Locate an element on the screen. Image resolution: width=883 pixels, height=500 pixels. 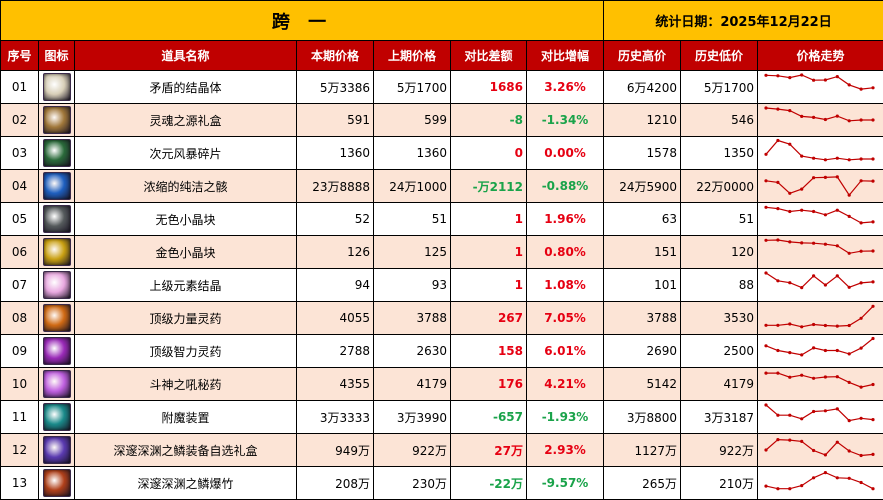
history-high: 151 is located at coordinates (642, 252).